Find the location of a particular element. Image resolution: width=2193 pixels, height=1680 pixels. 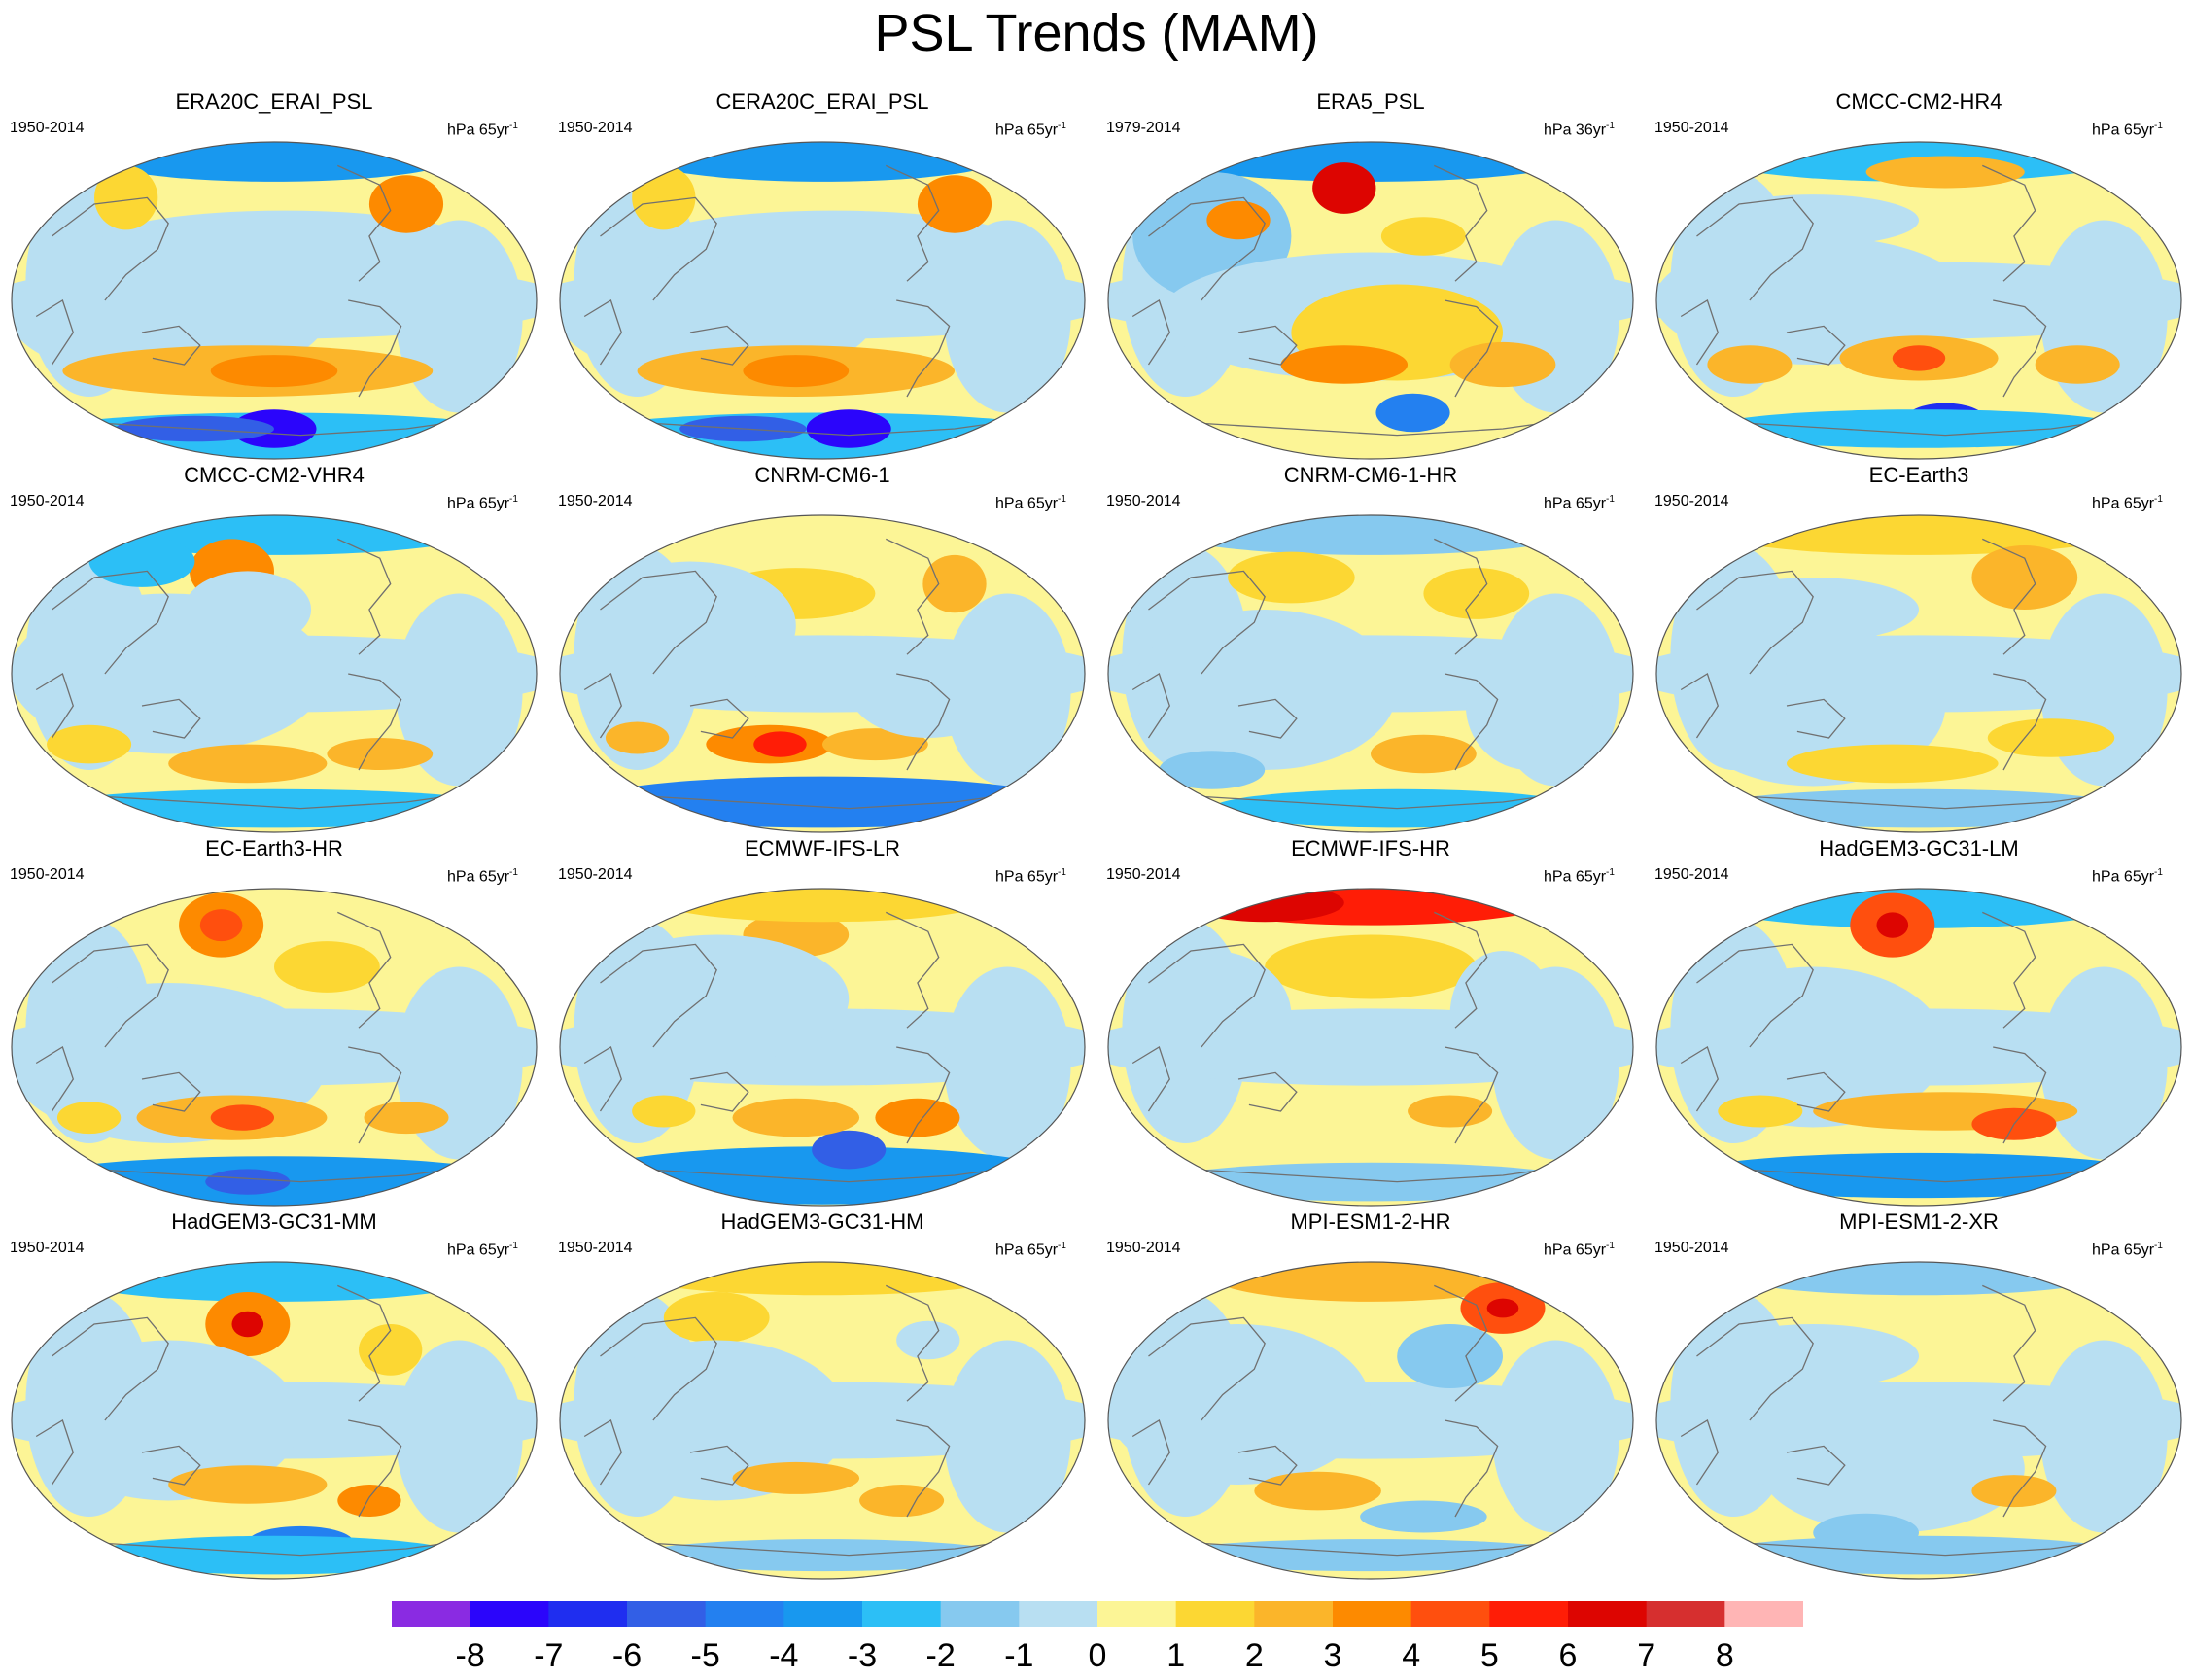

map-panel: HadGEM3-GC31-HM 1950-2014 hPa 65yr-1 is located at coordinates (822, 1391).